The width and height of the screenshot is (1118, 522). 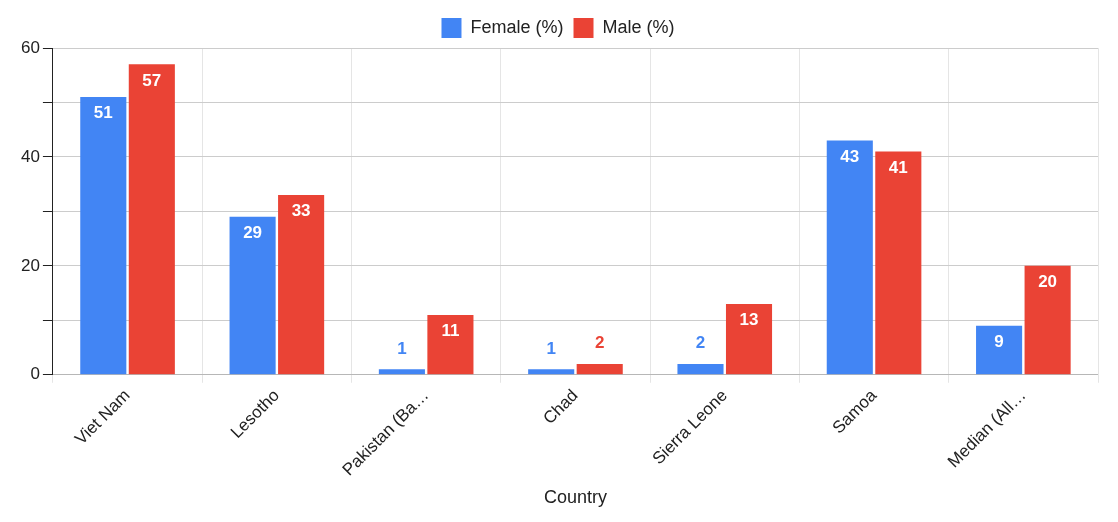 What do you see at coordinates (253, 233) in the screenshot?
I see `data-label: 29` at bounding box center [253, 233].